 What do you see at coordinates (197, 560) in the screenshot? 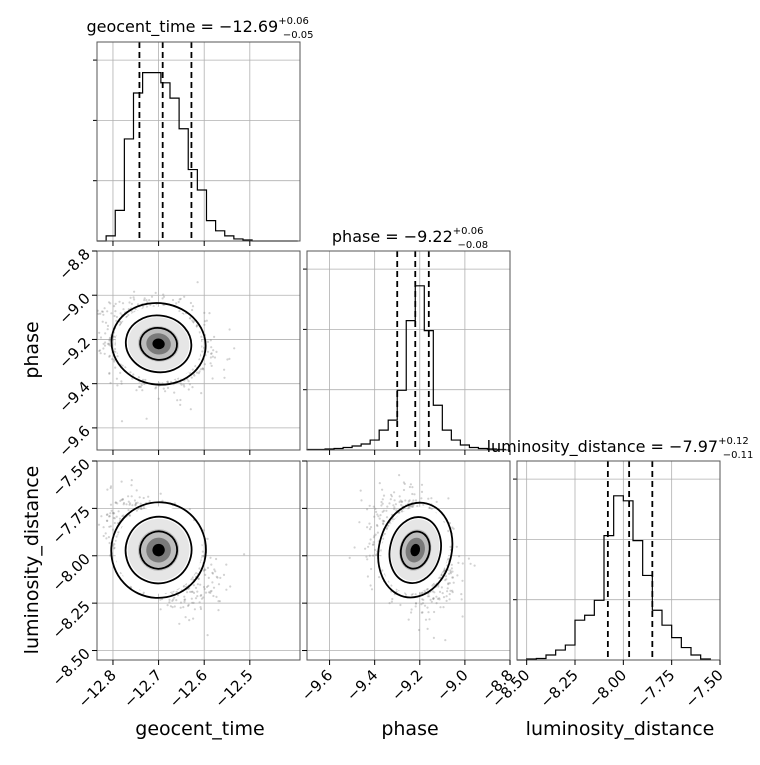
I see `pair-panel-geocent_time-luminosity_distance` at bounding box center [197, 560].